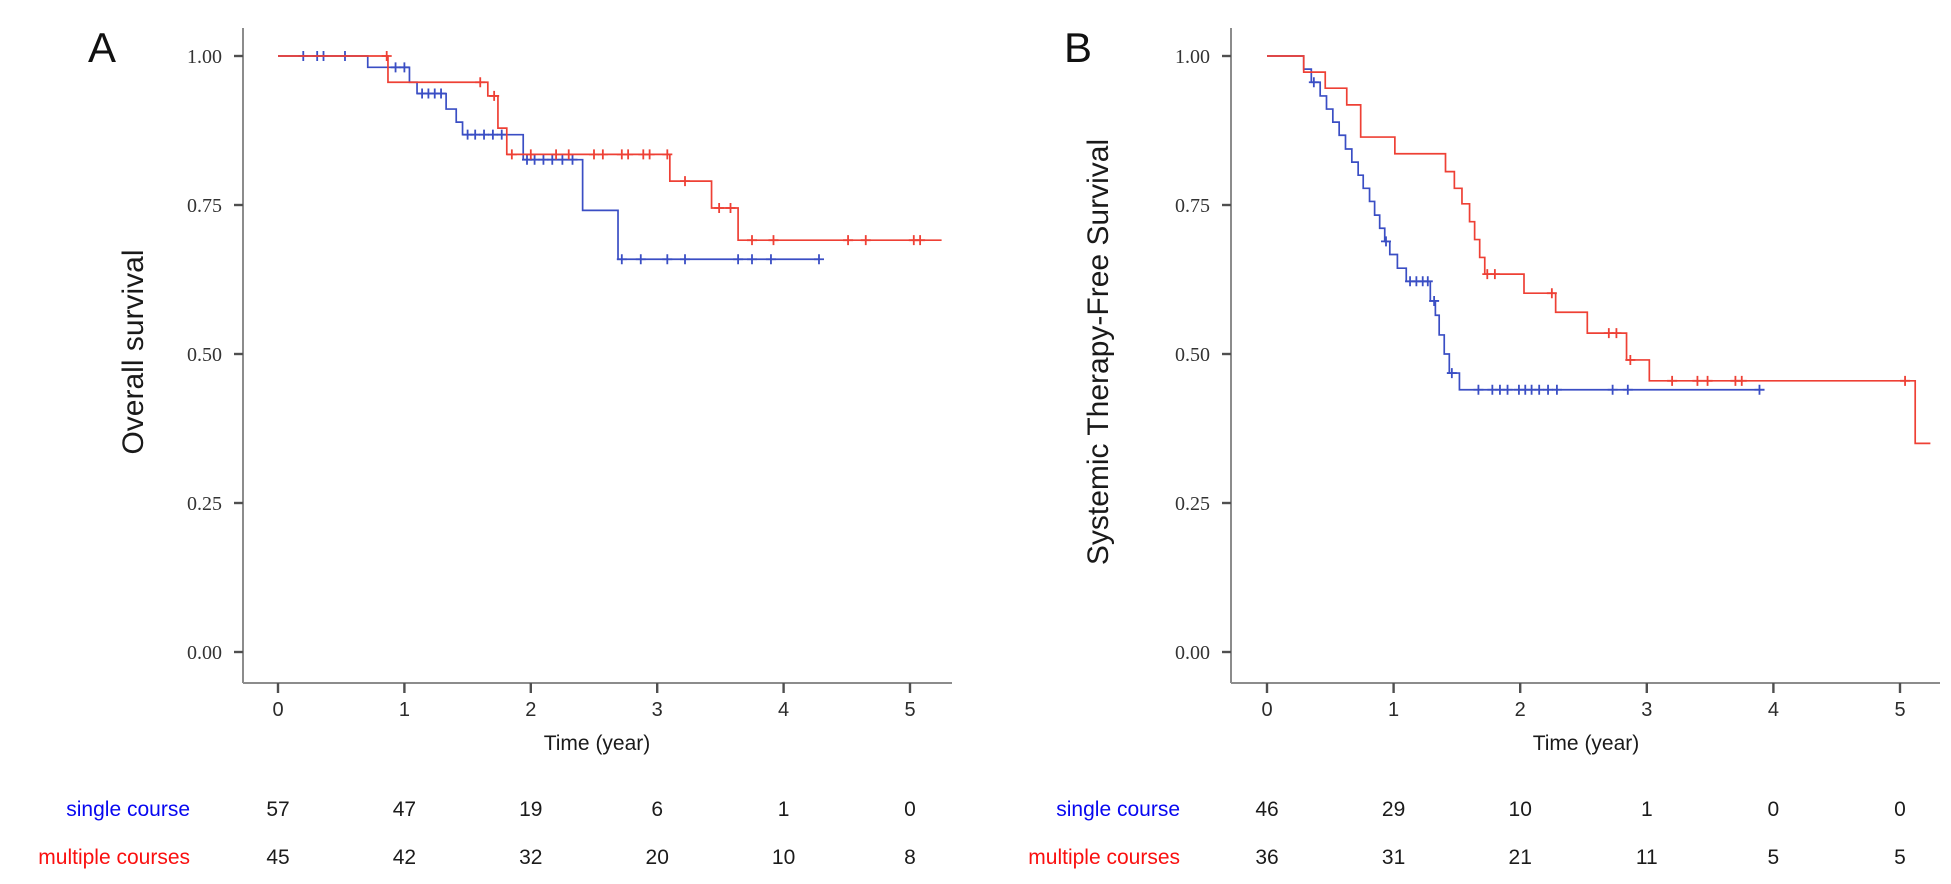 The image size is (1951, 884). What do you see at coordinates (404, 857) in the screenshot?
I see `risk-count: 42` at bounding box center [404, 857].